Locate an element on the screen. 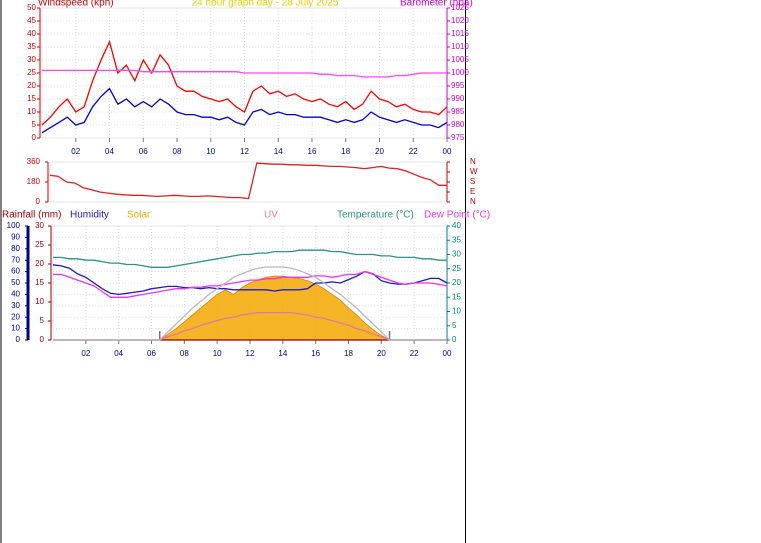 This screenshot has height=543, width=761. legend-entry: Humidity is located at coordinates (89, 215).